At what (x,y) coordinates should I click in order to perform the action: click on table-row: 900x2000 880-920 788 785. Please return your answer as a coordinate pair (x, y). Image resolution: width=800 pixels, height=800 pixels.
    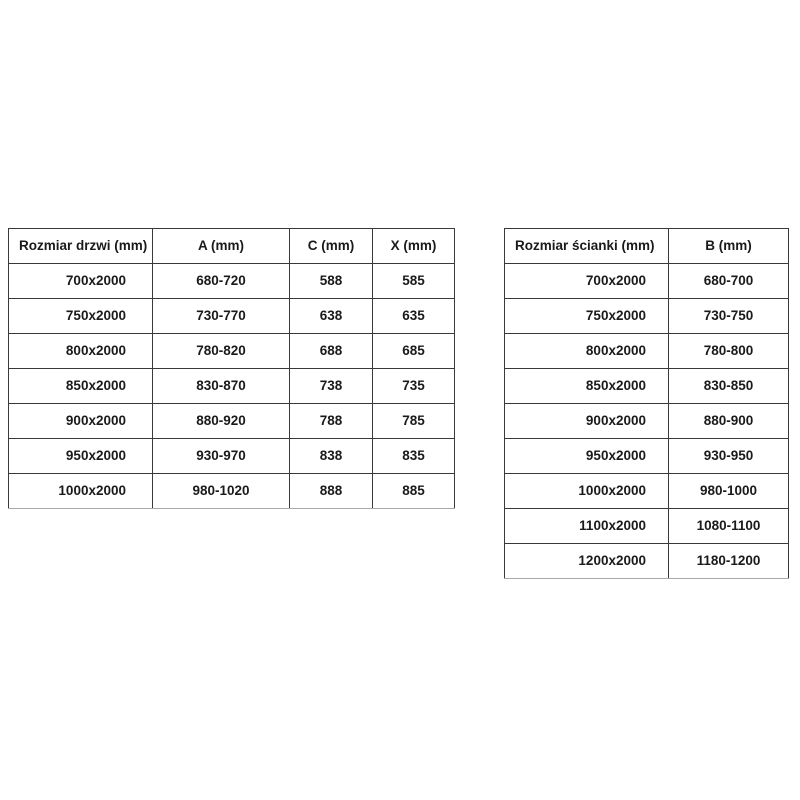
    Looking at the image, I should click on (231, 421).